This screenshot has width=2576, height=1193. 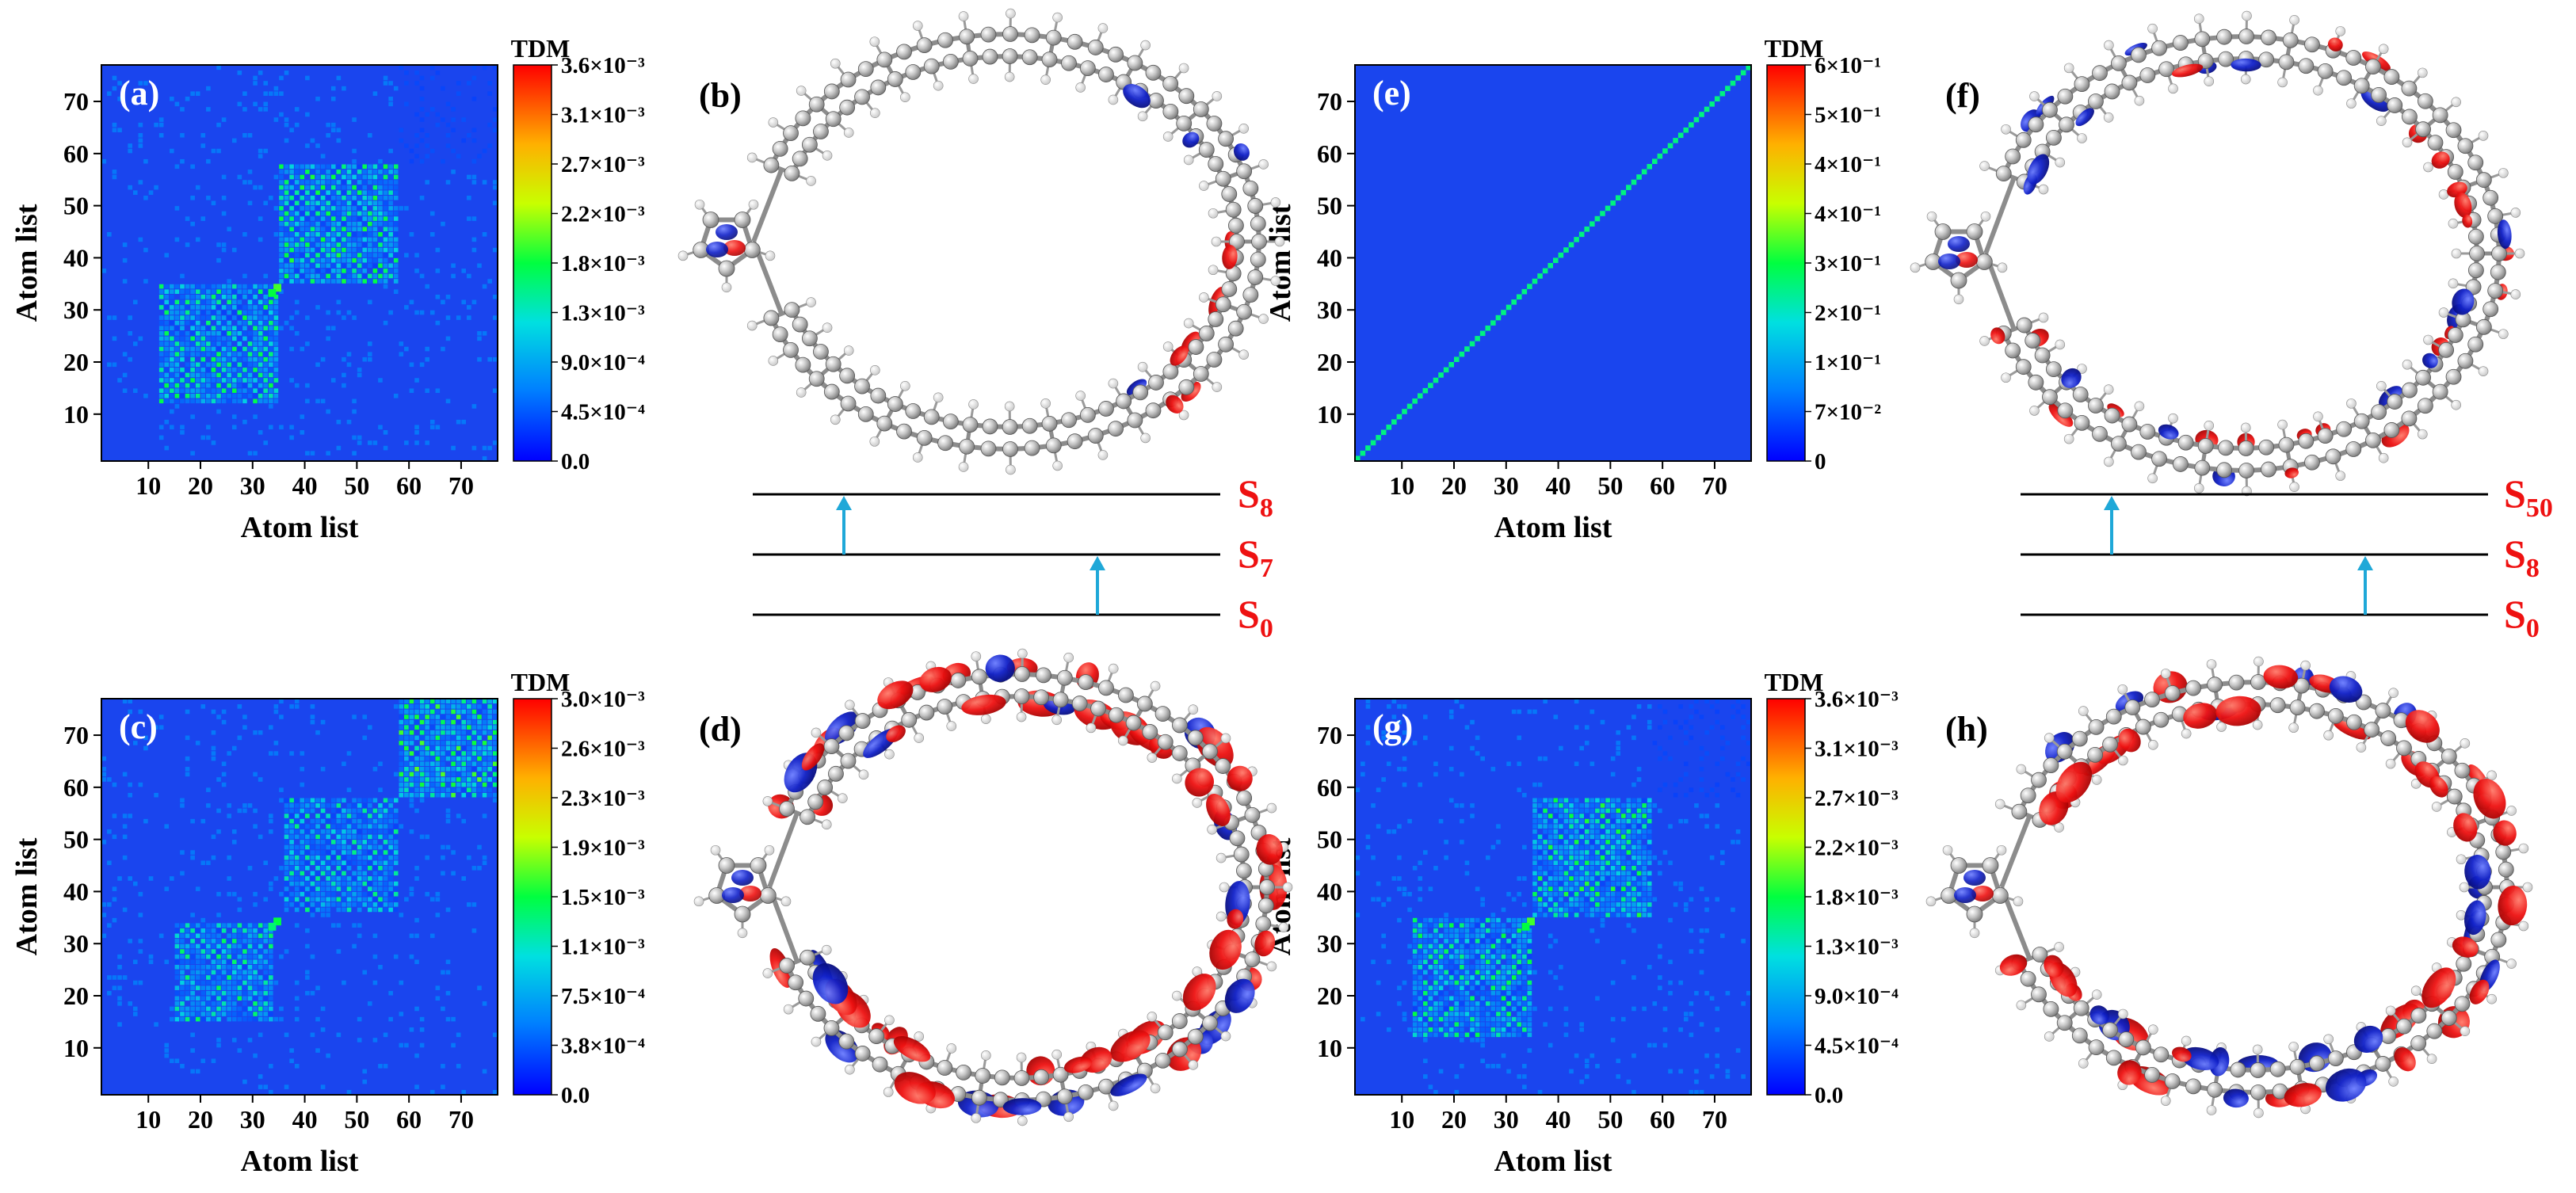 What do you see at coordinates (356, 1119) in the screenshot?
I see `x-tick-label: 50` at bounding box center [356, 1119].